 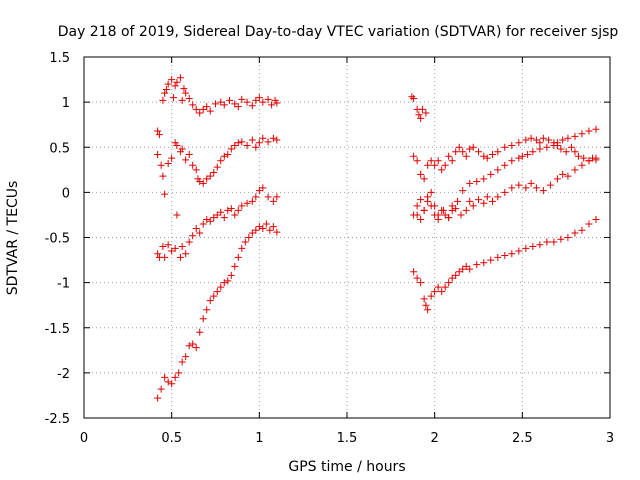 What do you see at coordinates (66, 103) in the screenshot?
I see `y-tick-label: 1` at bounding box center [66, 103].